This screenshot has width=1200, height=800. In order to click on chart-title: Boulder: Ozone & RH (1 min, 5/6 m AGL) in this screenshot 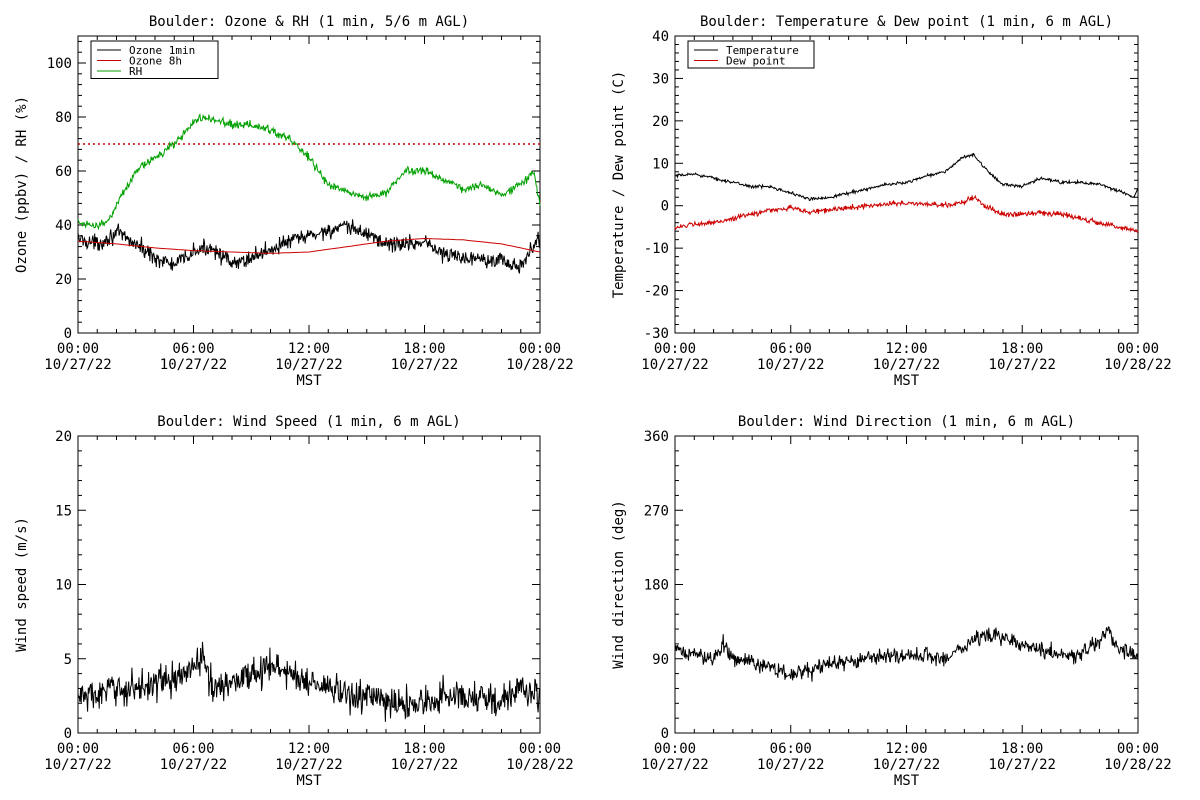, I will do `click(309, 22)`.